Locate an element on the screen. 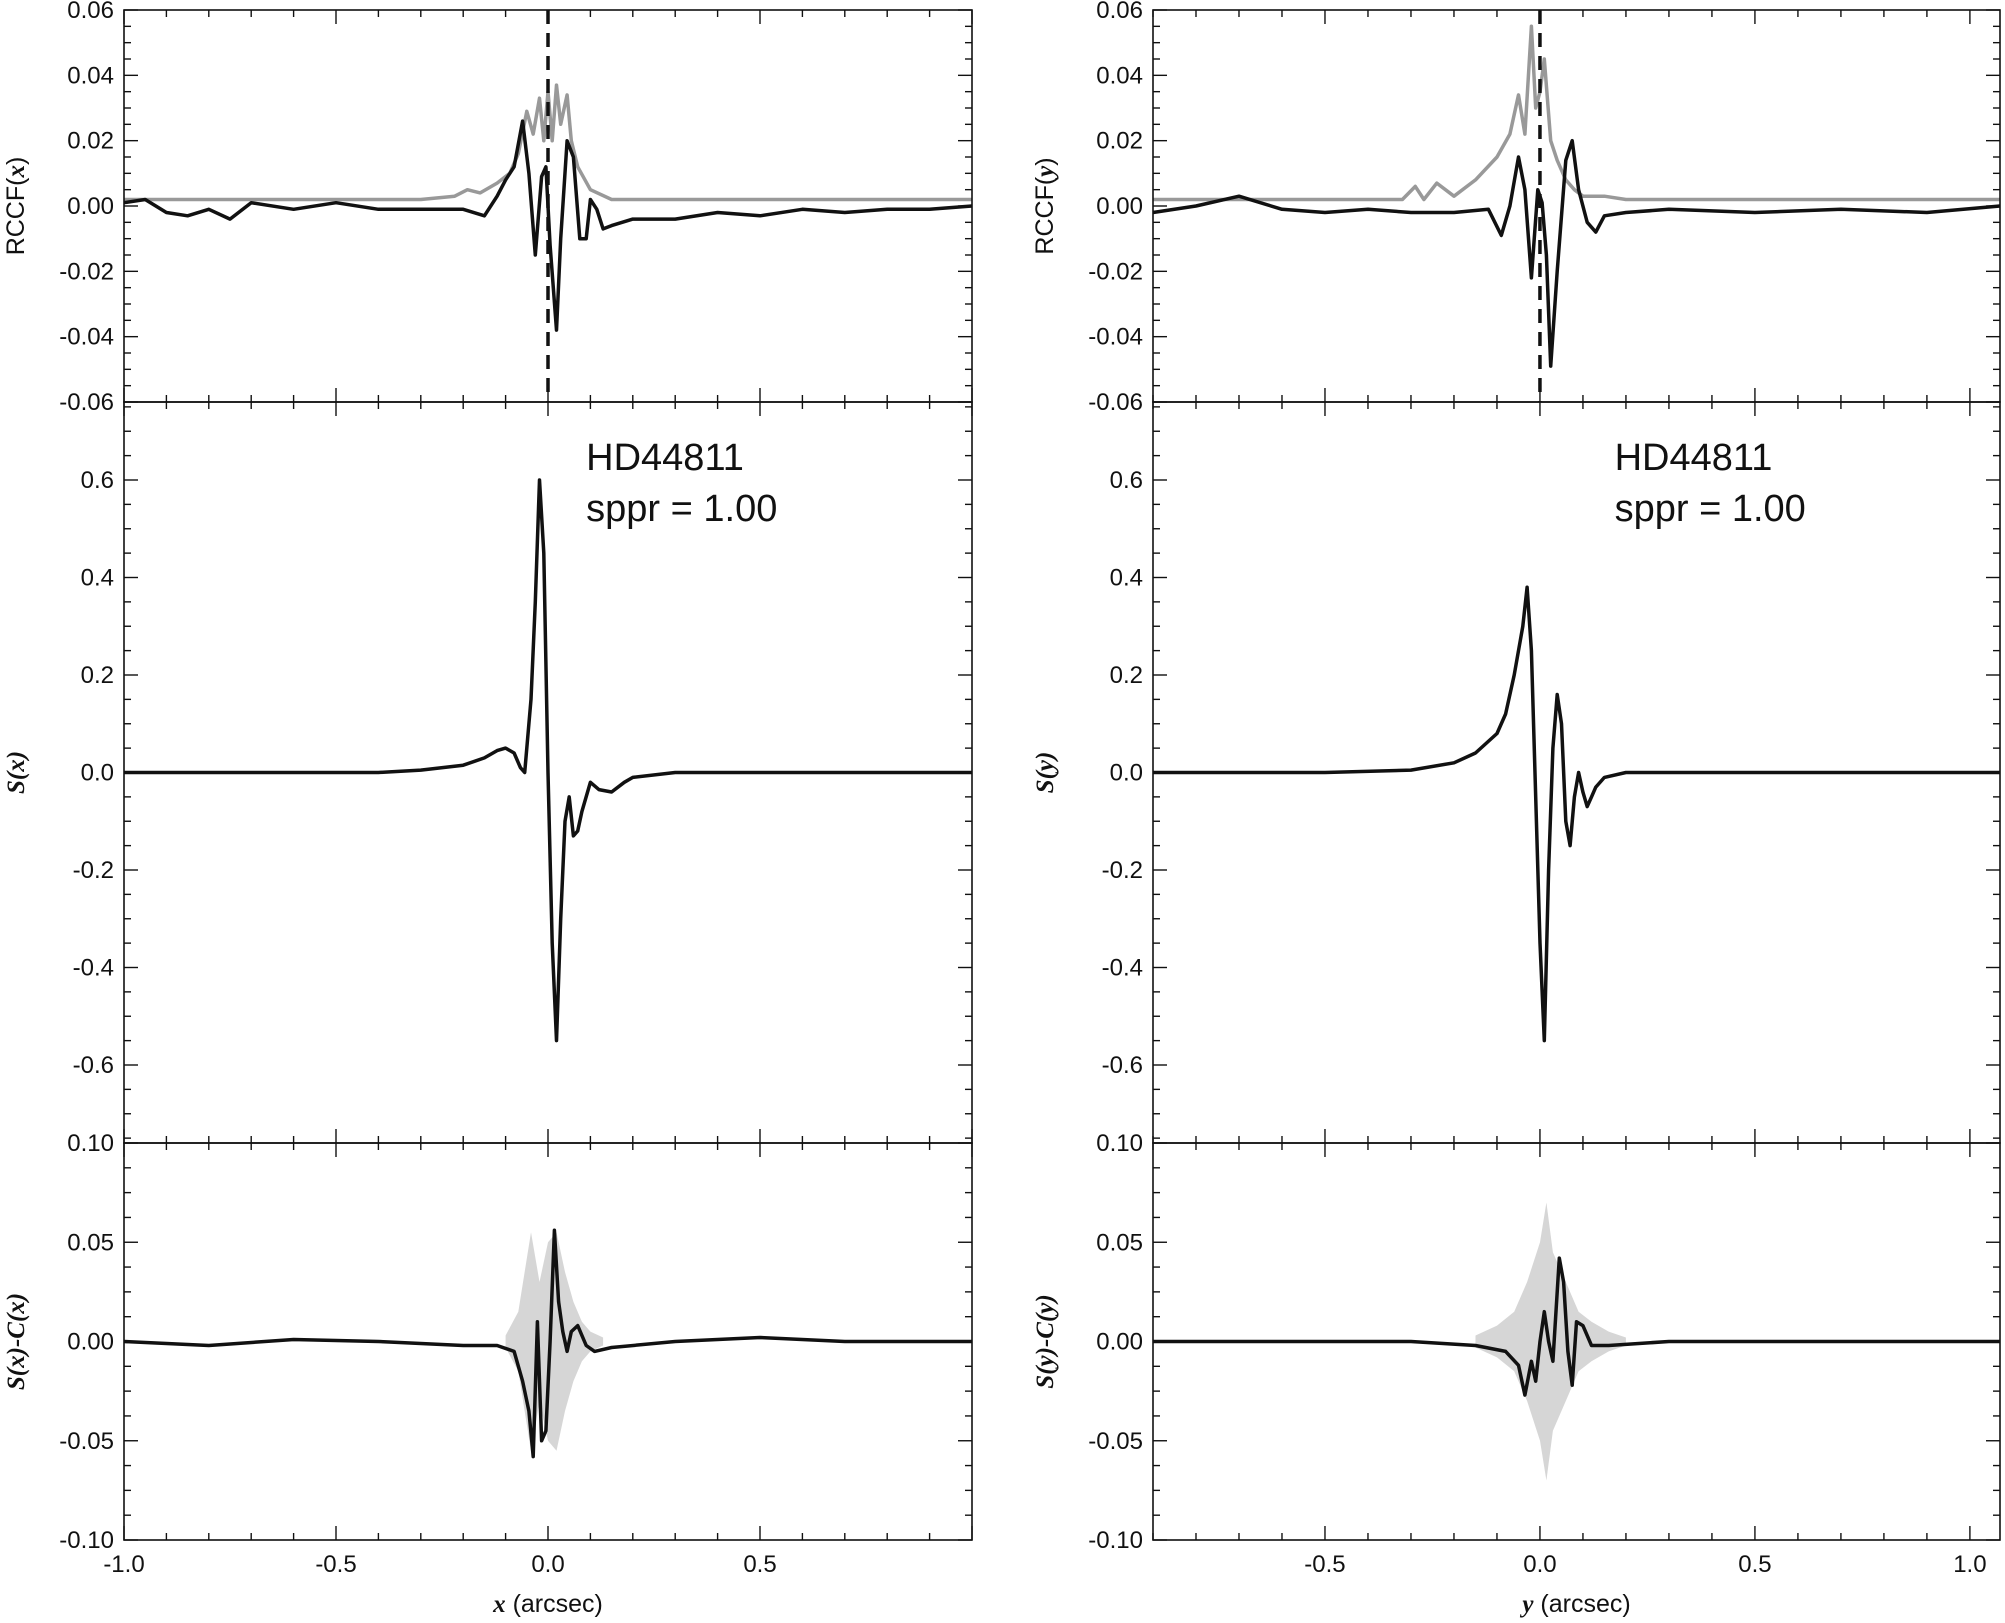 The width and height of the screenshot is (2005, 1623). y-axis-label: S(x)-C(x) is located at coordinates (16, 1341).